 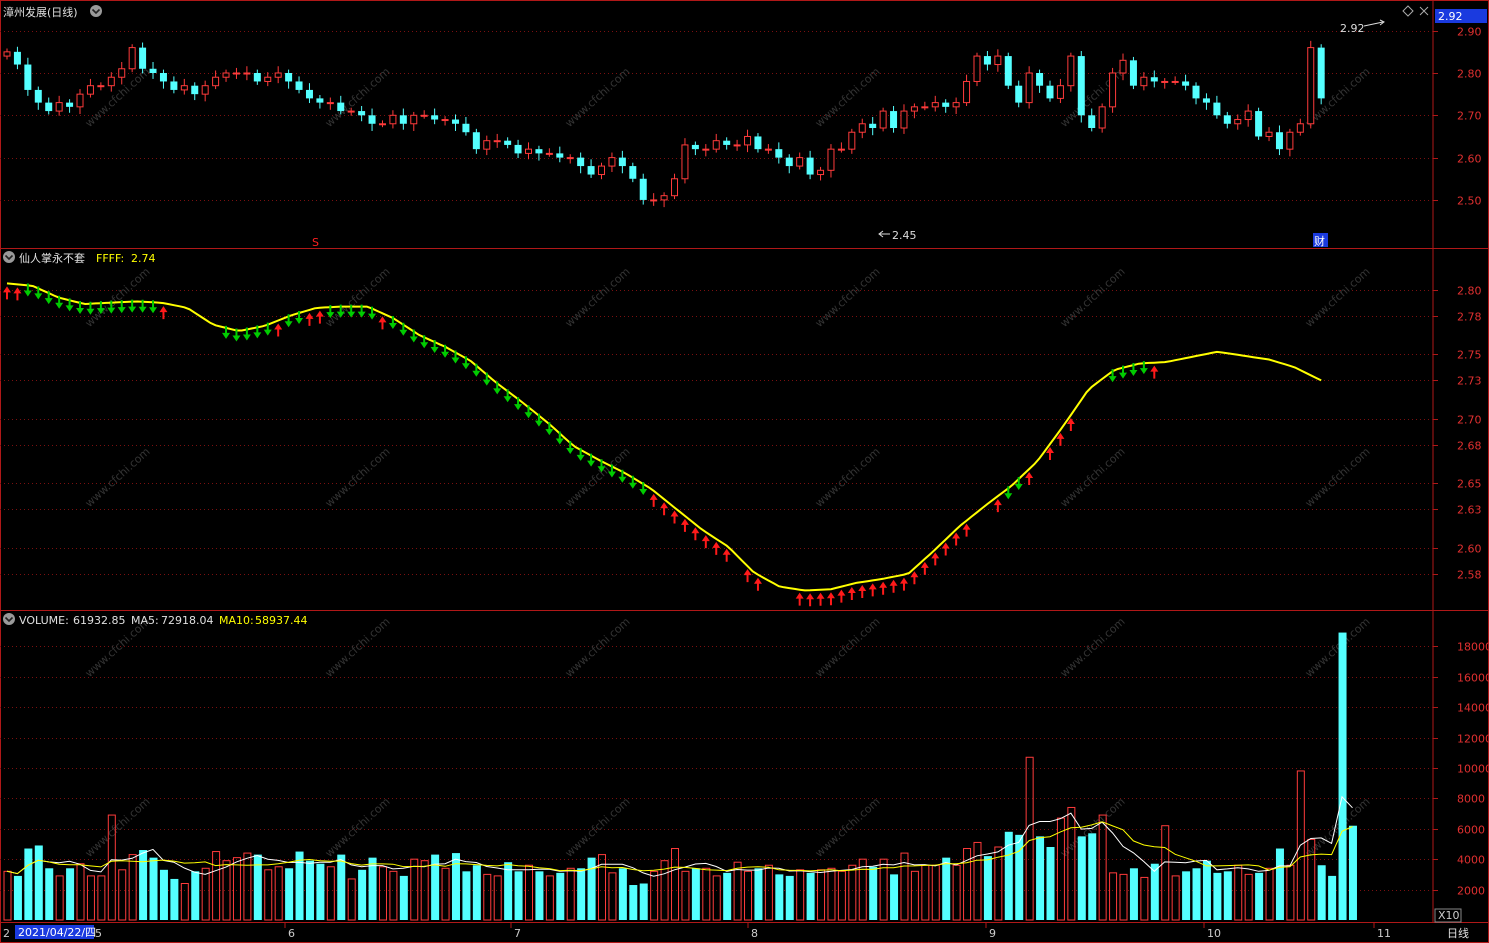 What do you see at coordinates (1424, 11) in the screenshot?
I see `close-icon` at bounding box center [1424, 11].